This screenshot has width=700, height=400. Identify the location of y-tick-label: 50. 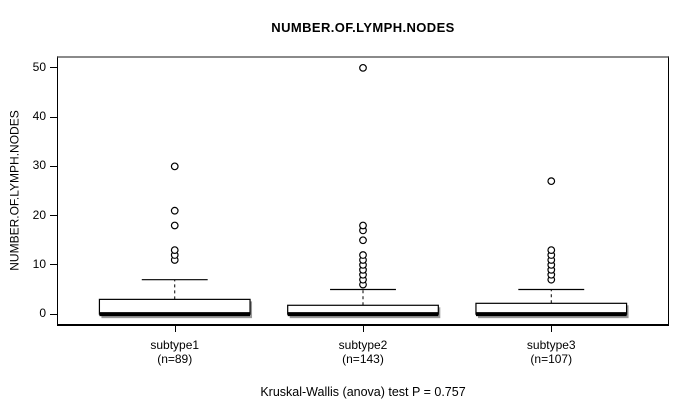
(39, 66).